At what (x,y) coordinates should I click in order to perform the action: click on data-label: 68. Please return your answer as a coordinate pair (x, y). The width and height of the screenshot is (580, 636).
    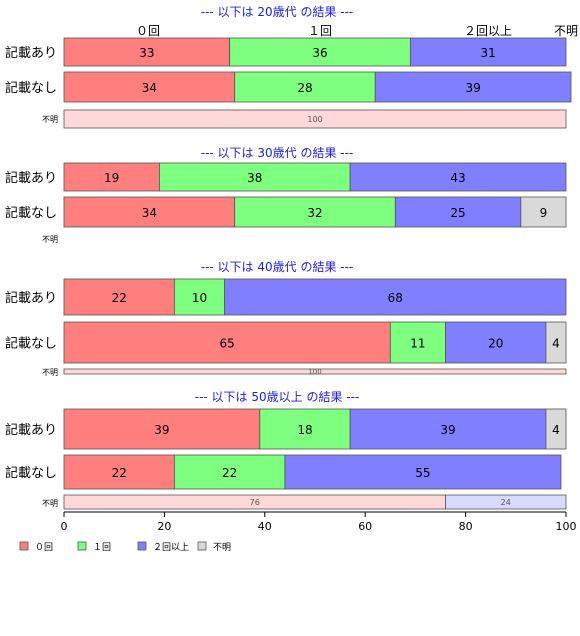
    Looking at the image, I should click on (395, 298).